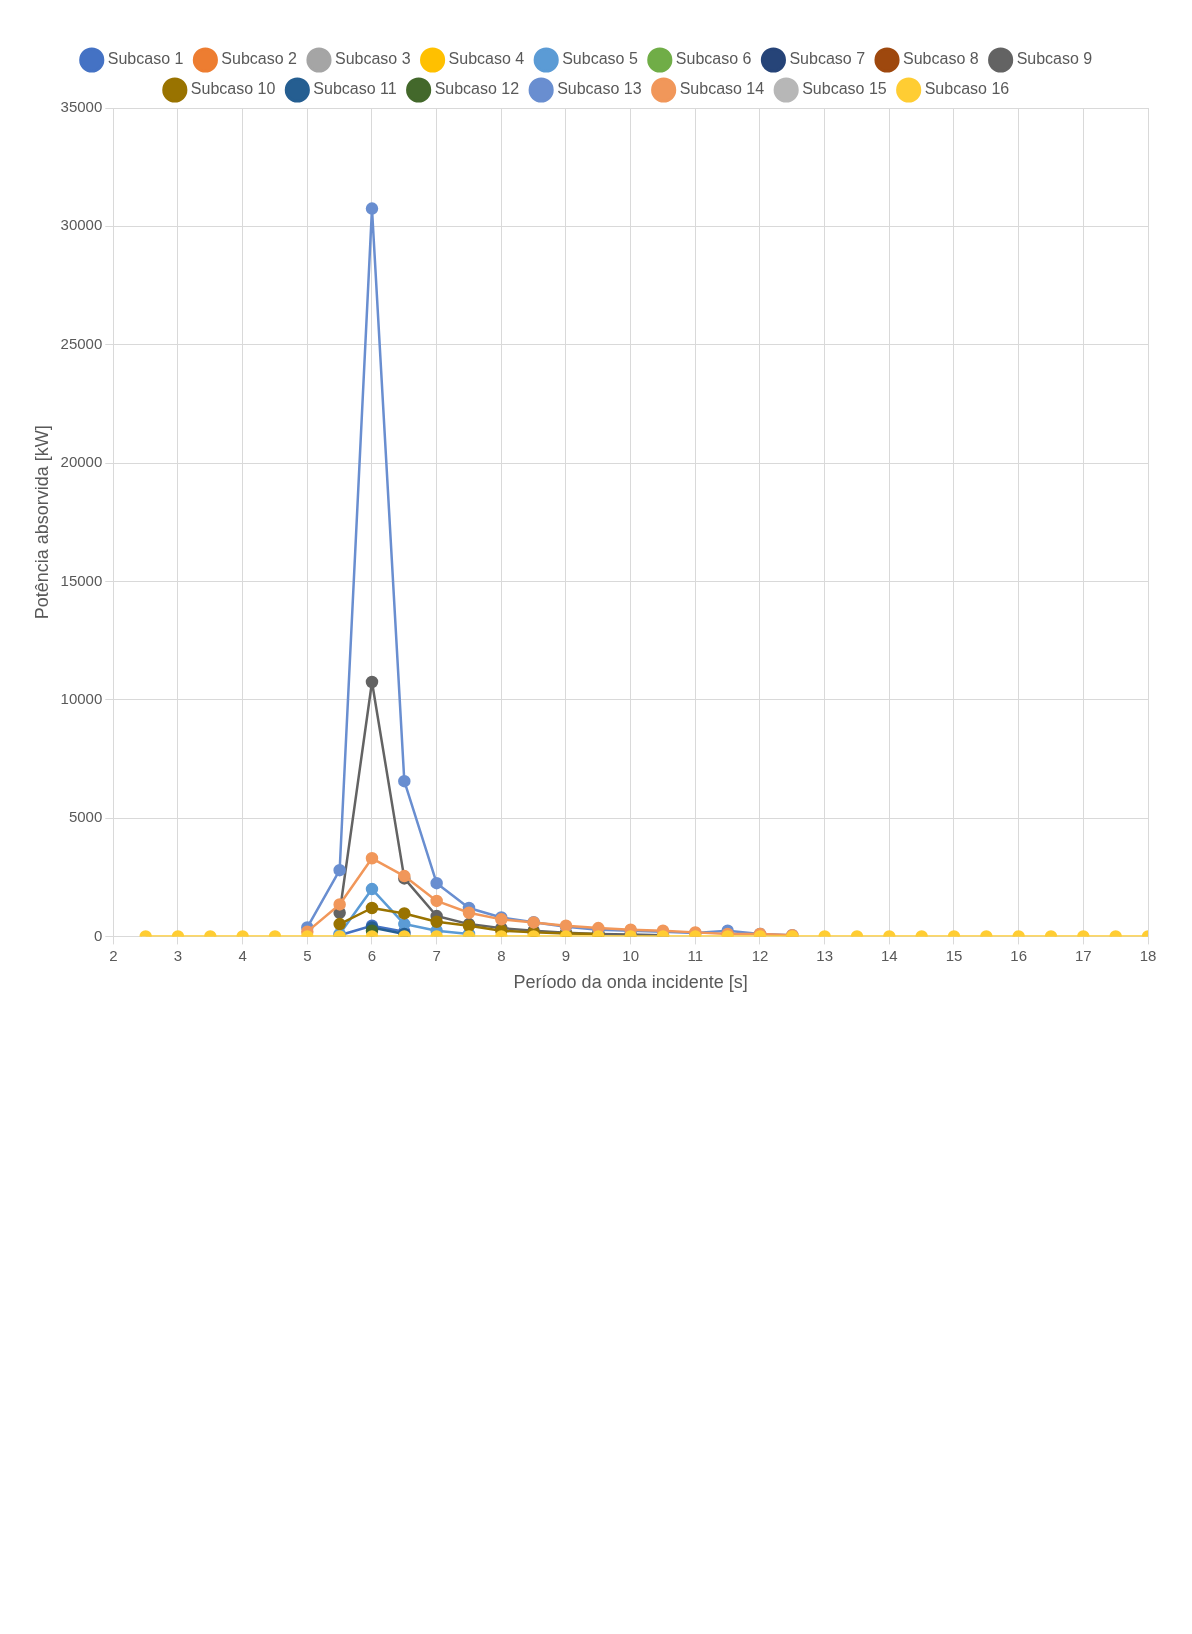 The height and width of the screenshot is (1634, 1192). I want to click on x-tick-label: 9, so click(566, 955).